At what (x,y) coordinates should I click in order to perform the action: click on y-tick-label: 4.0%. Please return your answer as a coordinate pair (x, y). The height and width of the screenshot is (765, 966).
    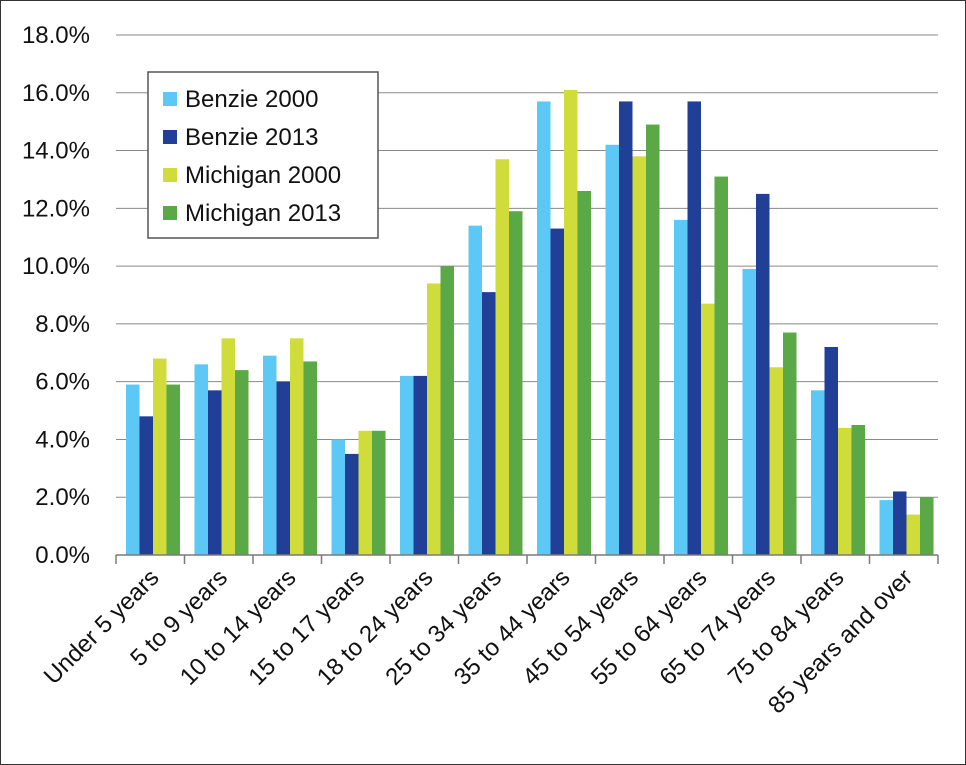
    Looking at the image, I should click on (62, 439).